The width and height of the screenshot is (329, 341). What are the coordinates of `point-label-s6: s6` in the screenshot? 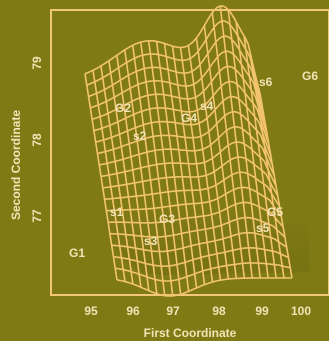 It's located at (266, 82).